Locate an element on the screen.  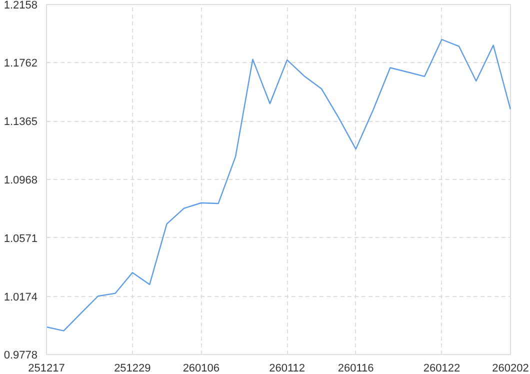
y-tick-label: 1.0174 is located at coordinates (21, 297).